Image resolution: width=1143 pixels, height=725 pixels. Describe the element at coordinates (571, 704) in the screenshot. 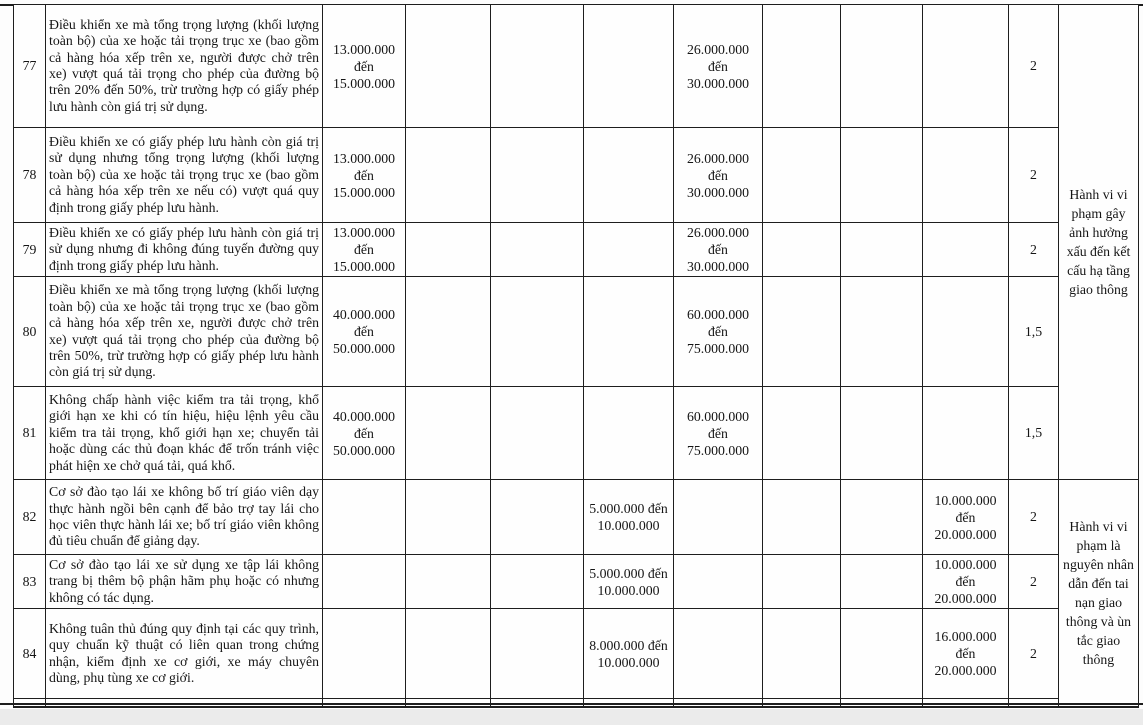

I see `page-bottom-rule` at that location.